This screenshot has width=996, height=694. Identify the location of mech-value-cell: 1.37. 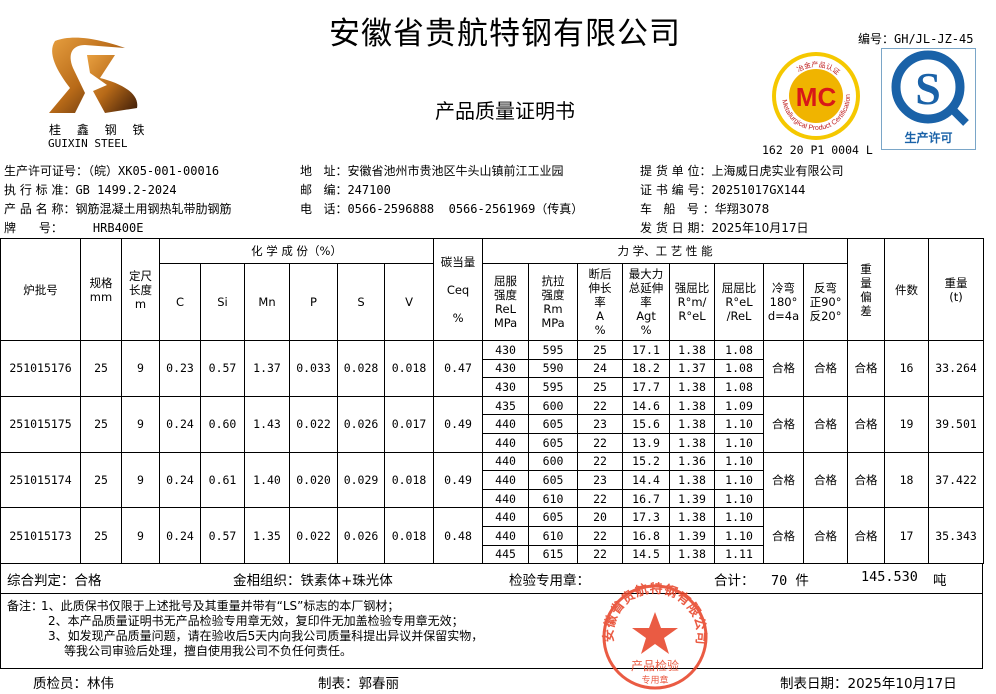
(692, 369).